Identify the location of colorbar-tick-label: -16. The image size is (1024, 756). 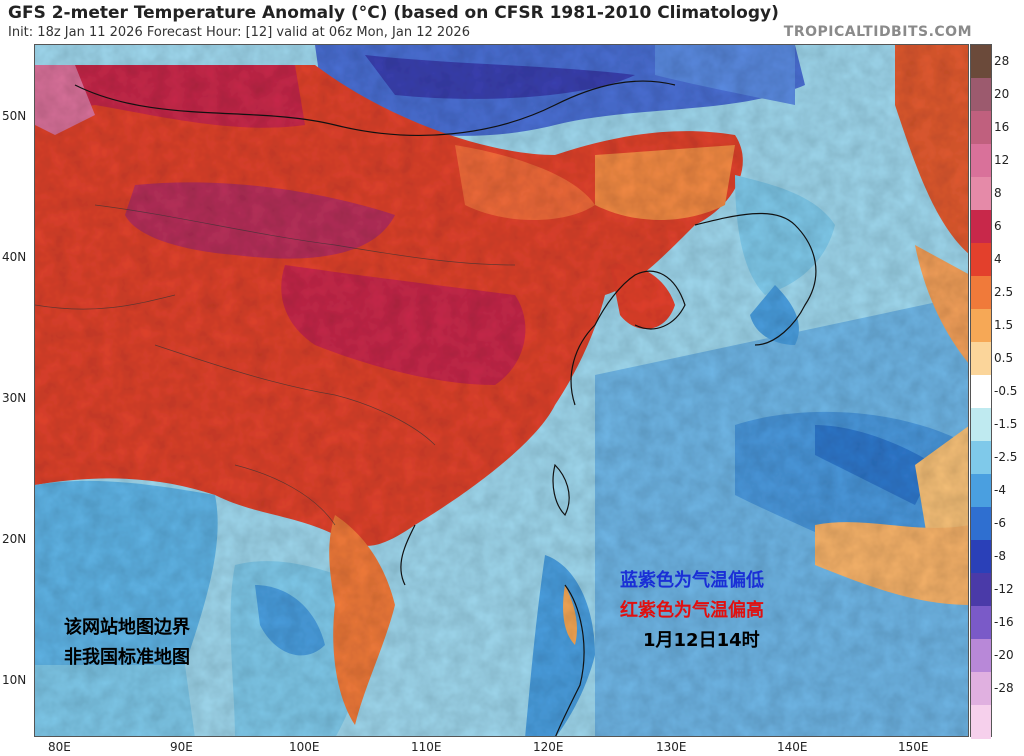
(1004, 621).